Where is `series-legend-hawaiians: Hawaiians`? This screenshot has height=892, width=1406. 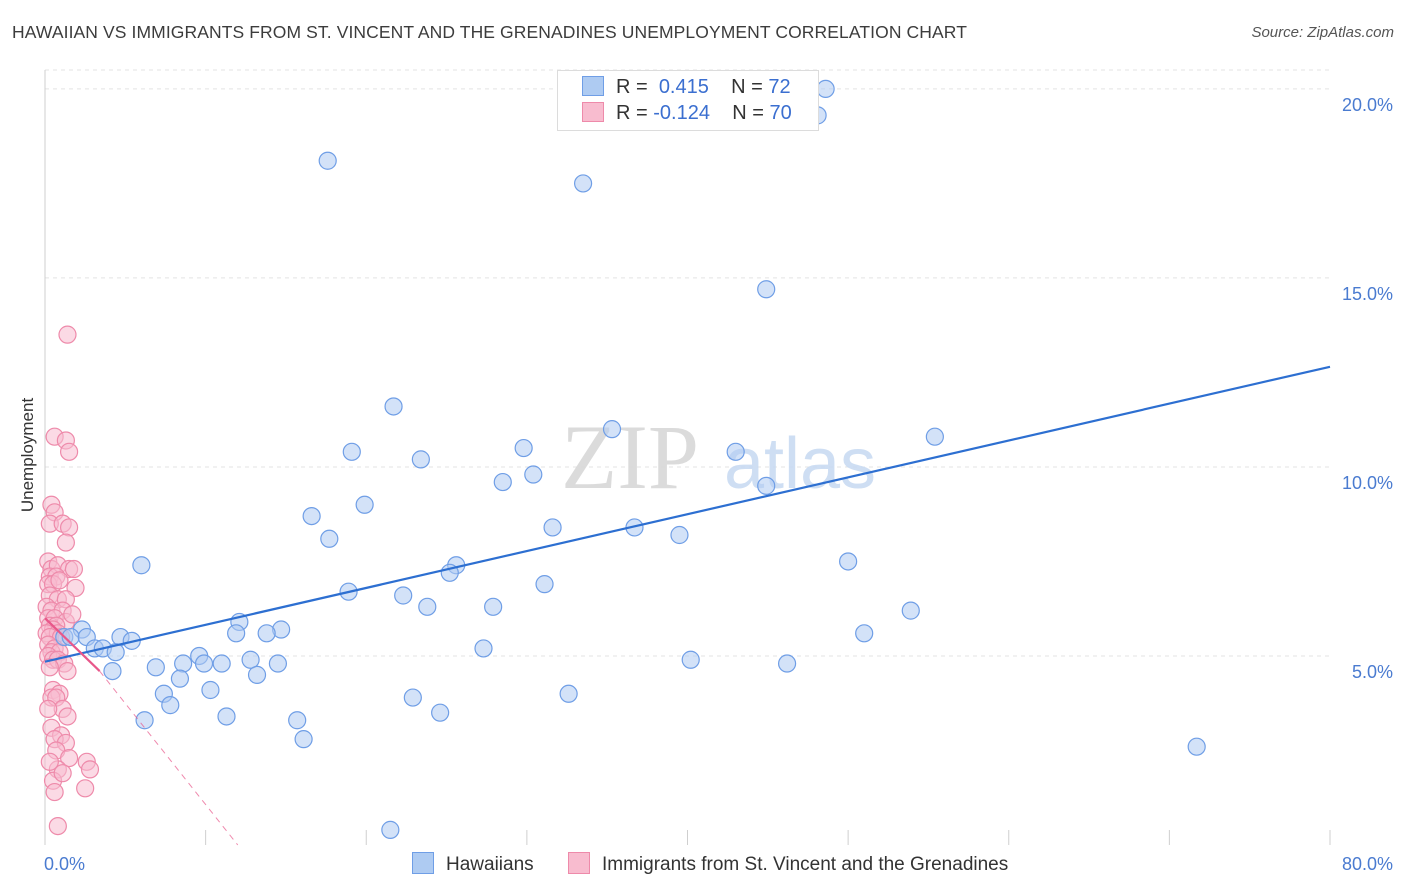 series-legend-hawaiians: Hawaiians is located at coordinates (473, 864).